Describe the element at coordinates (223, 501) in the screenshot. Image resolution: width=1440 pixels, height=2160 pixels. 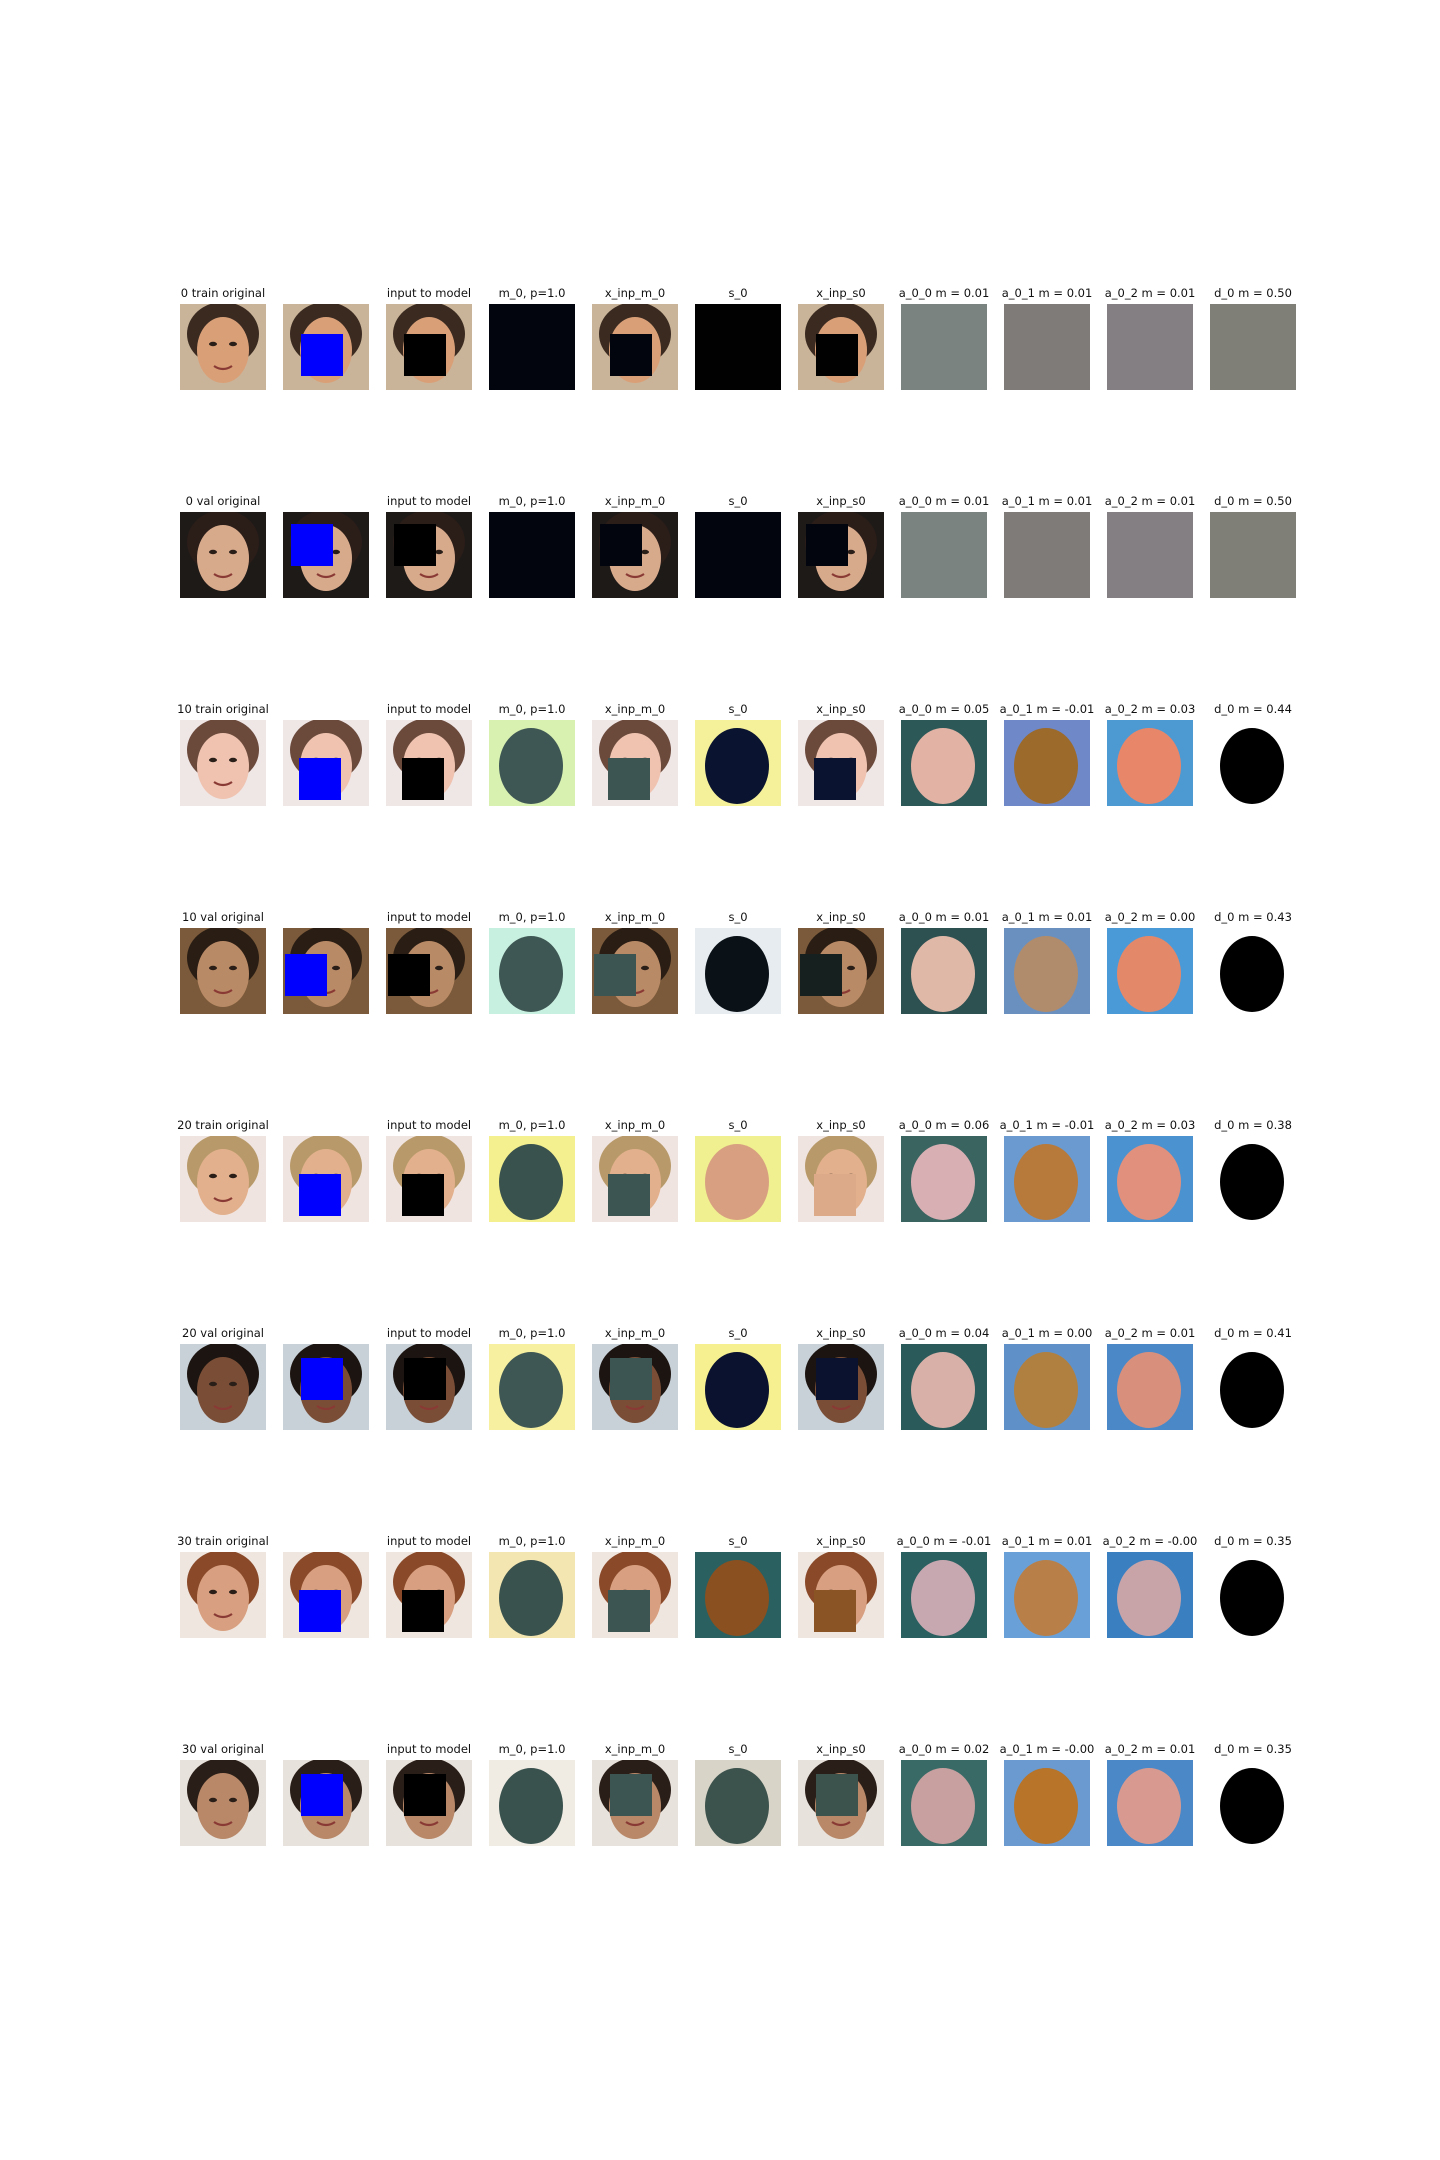
I see `panel-title: 0 val original` at that location.